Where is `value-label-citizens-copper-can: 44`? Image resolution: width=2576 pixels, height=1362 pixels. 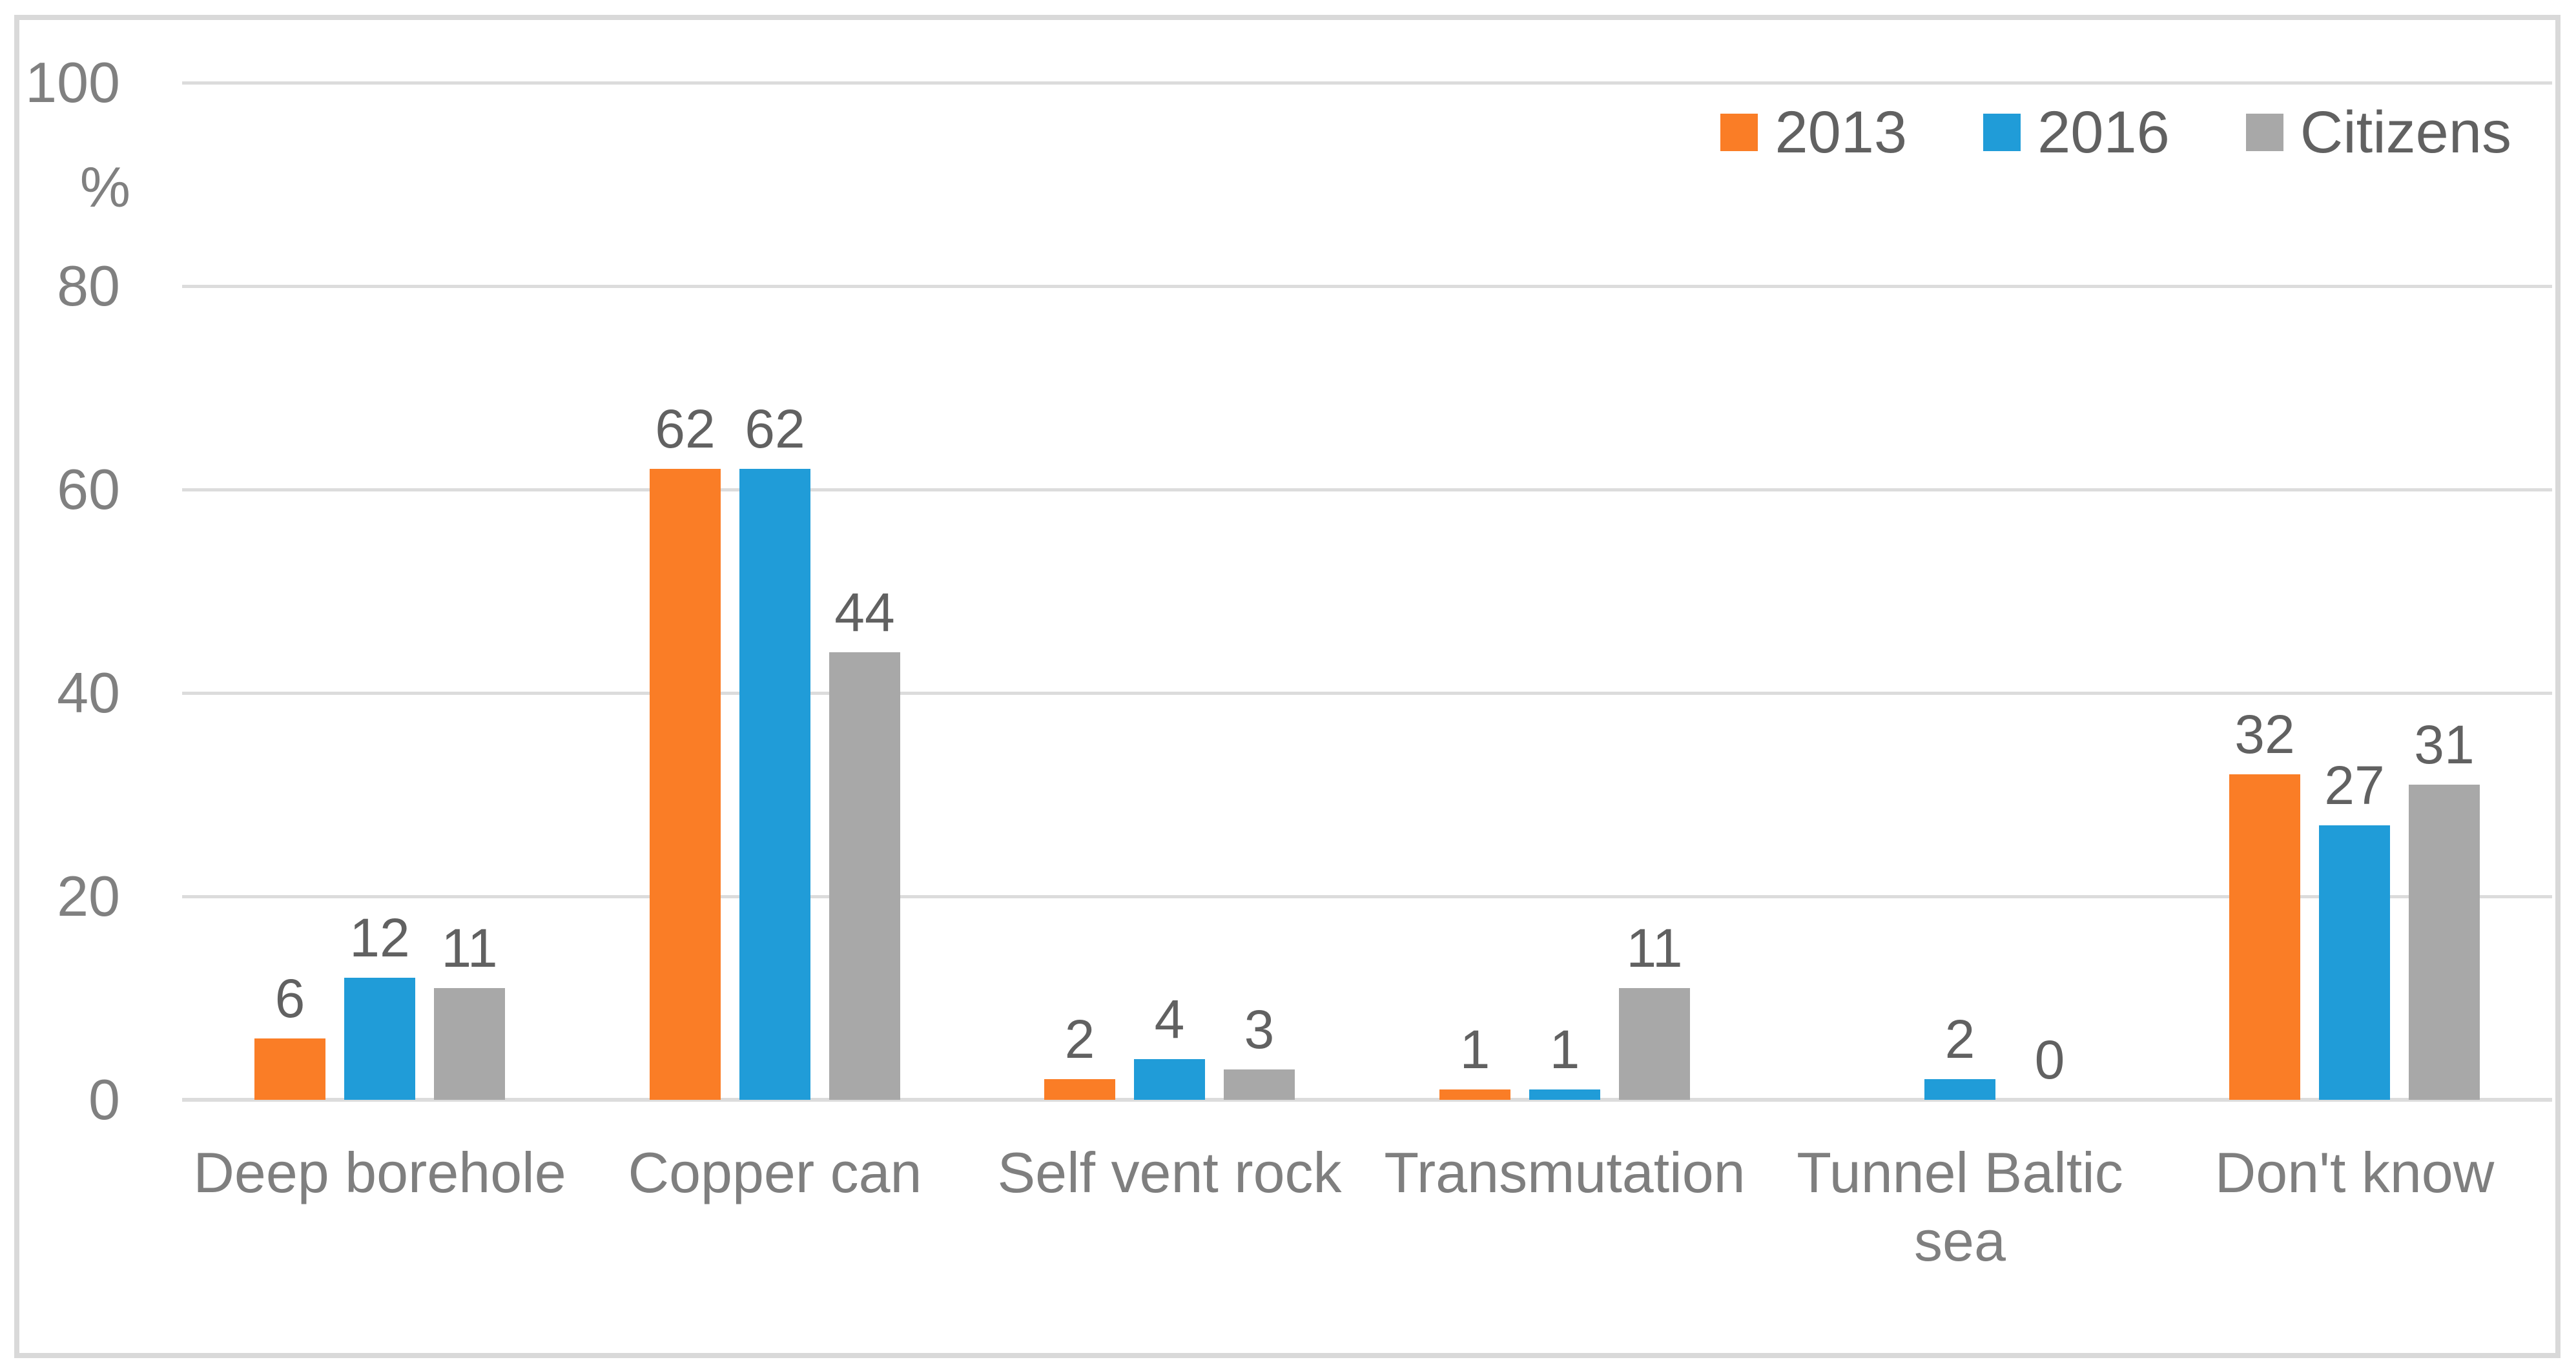
value-label-citizens-copper-can: 44 is located at coordinates (864, 612).